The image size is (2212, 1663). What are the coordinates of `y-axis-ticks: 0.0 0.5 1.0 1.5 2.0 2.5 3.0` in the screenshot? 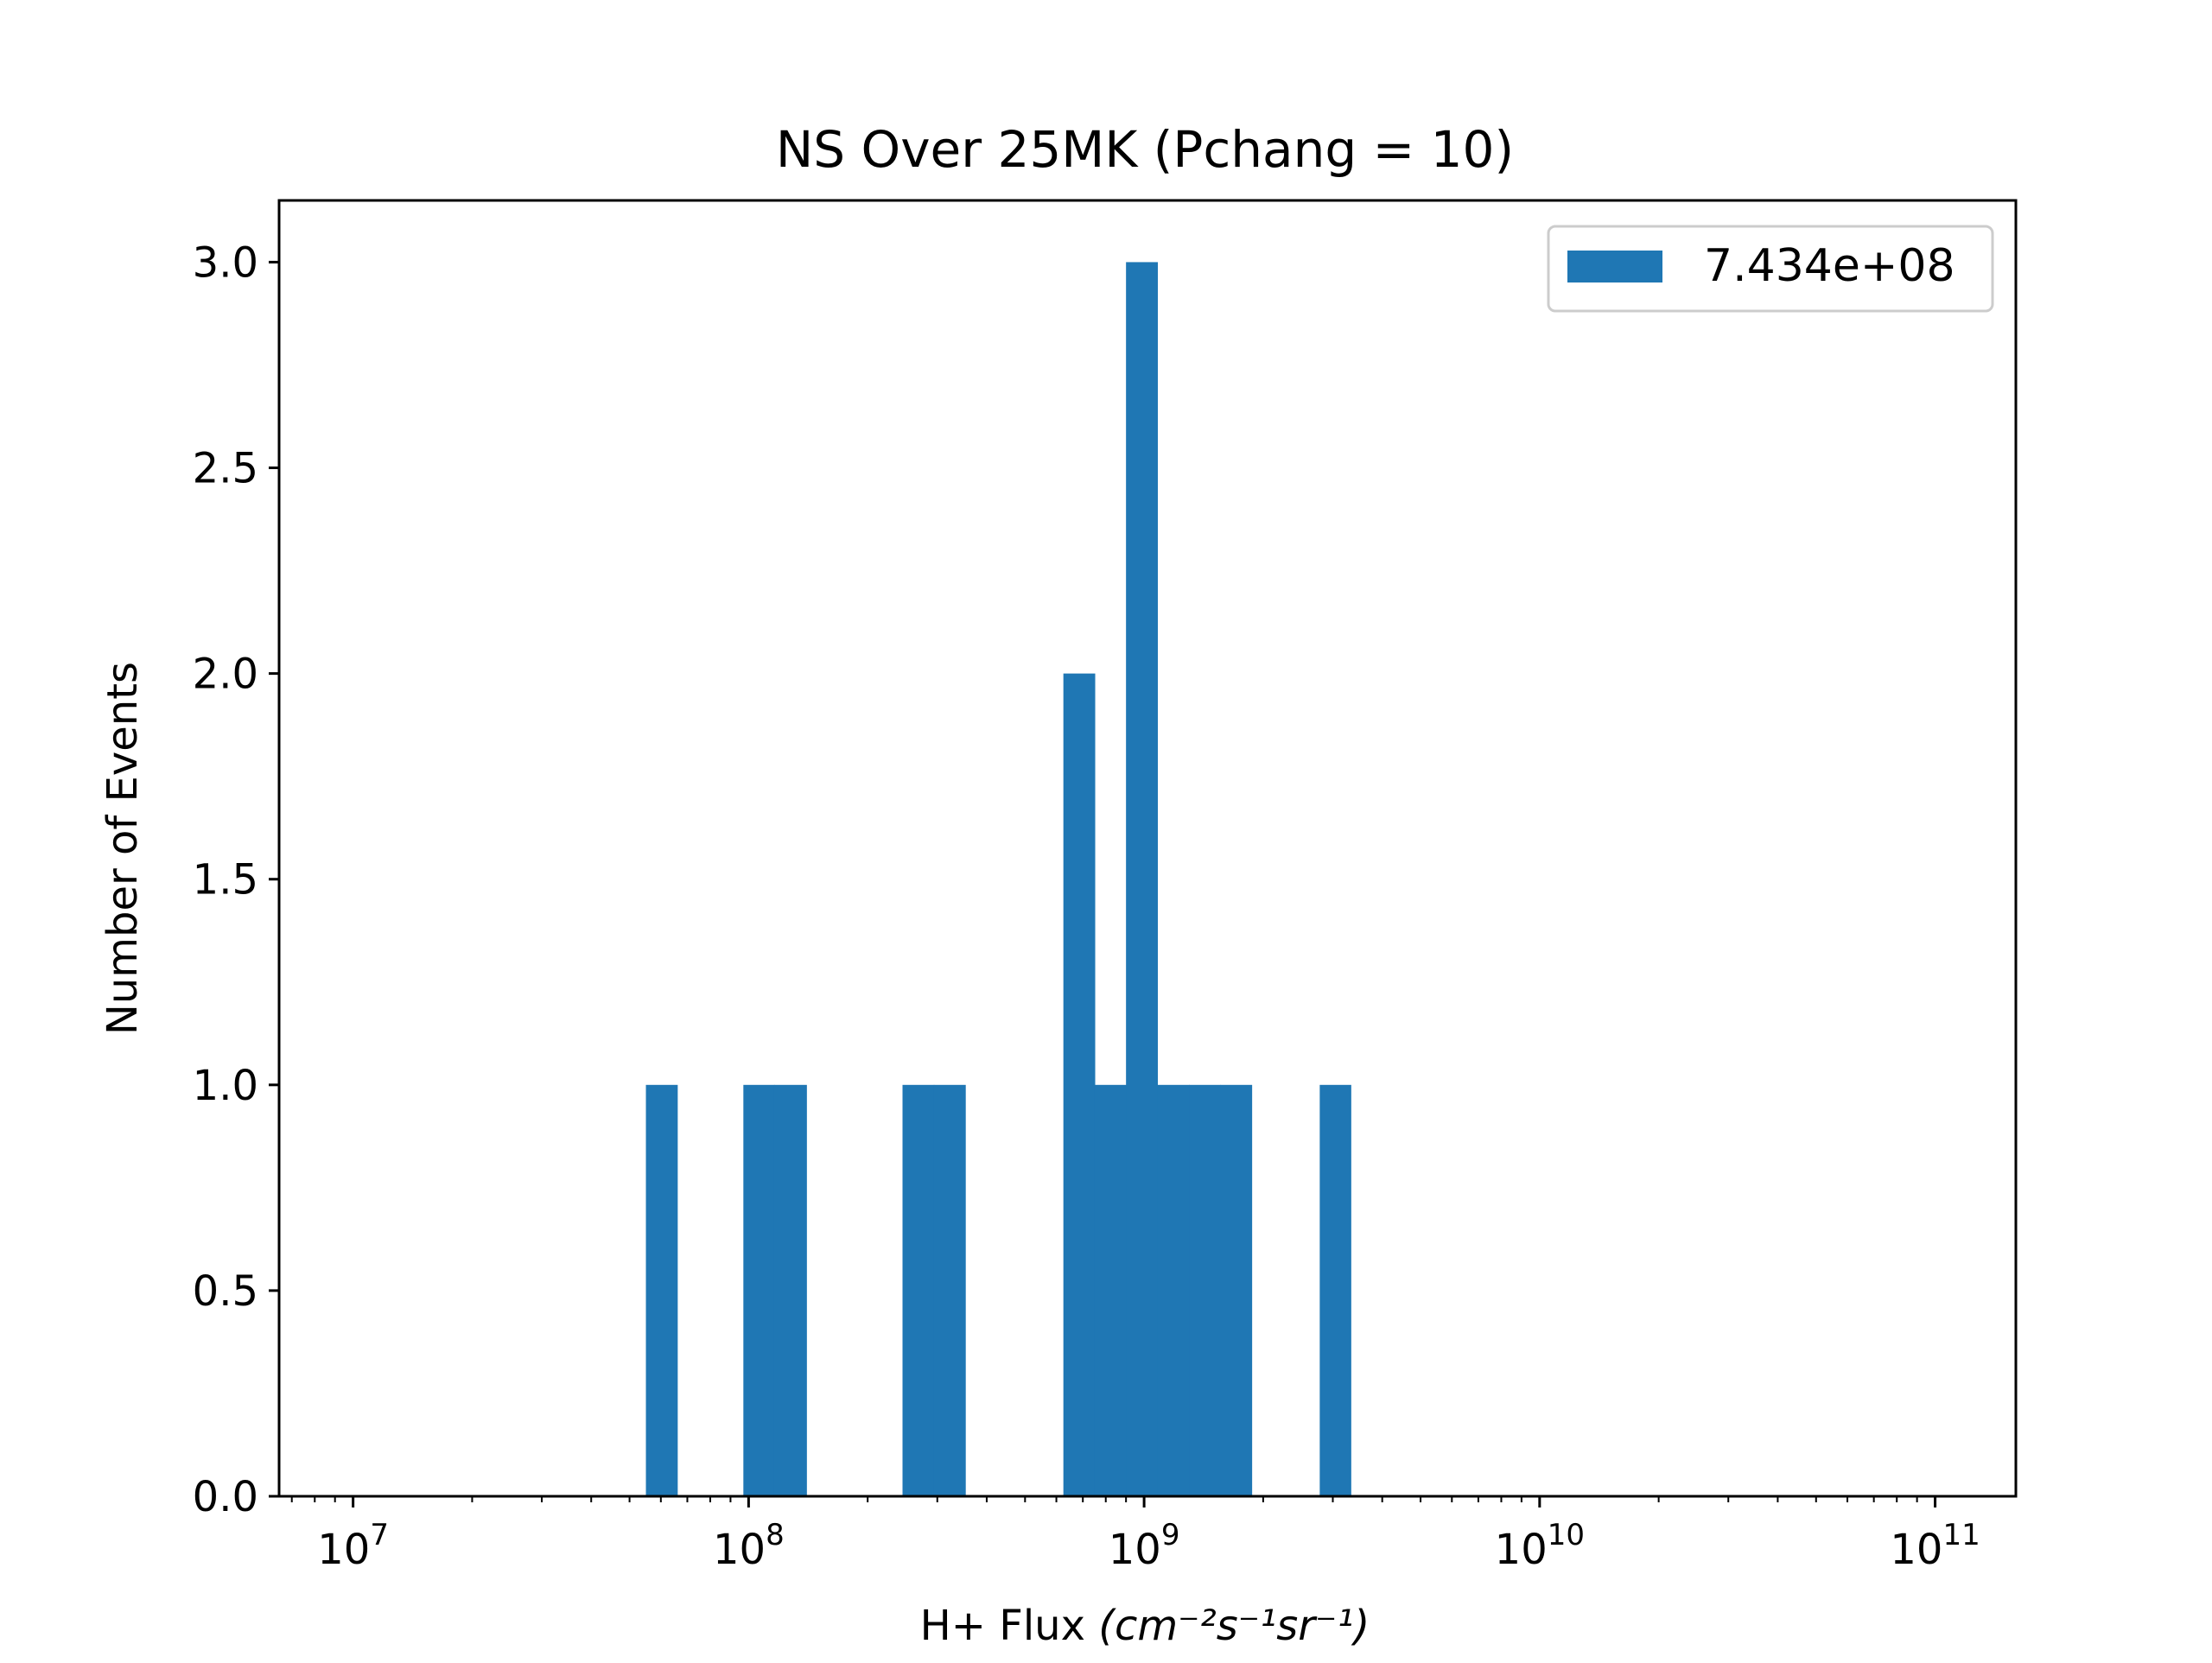 It's located at (236, 879).